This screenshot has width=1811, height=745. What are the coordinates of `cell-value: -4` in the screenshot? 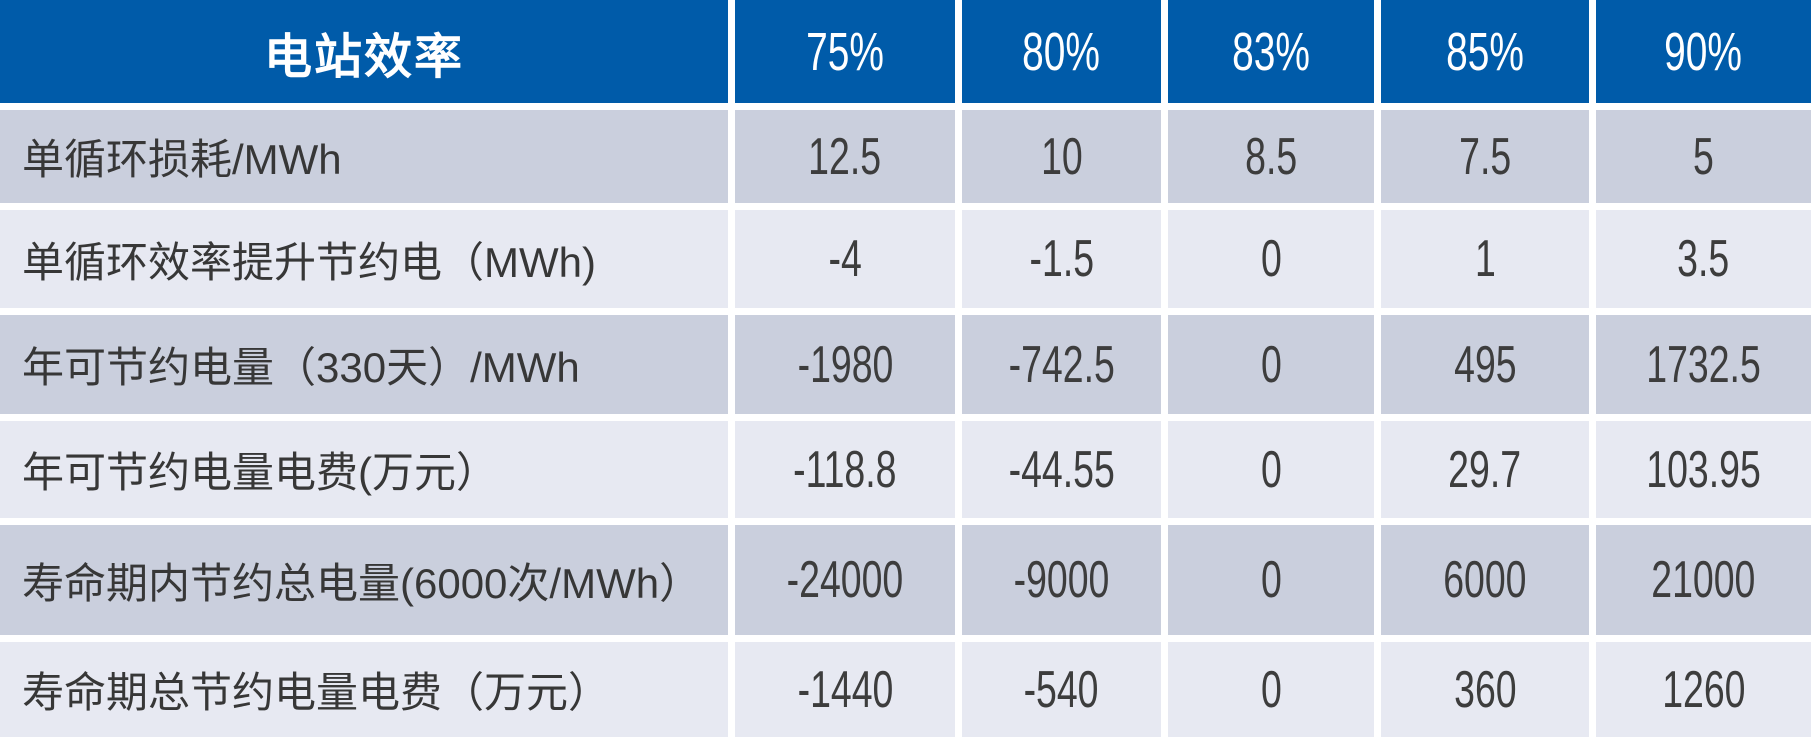 It's located at (845, 259).